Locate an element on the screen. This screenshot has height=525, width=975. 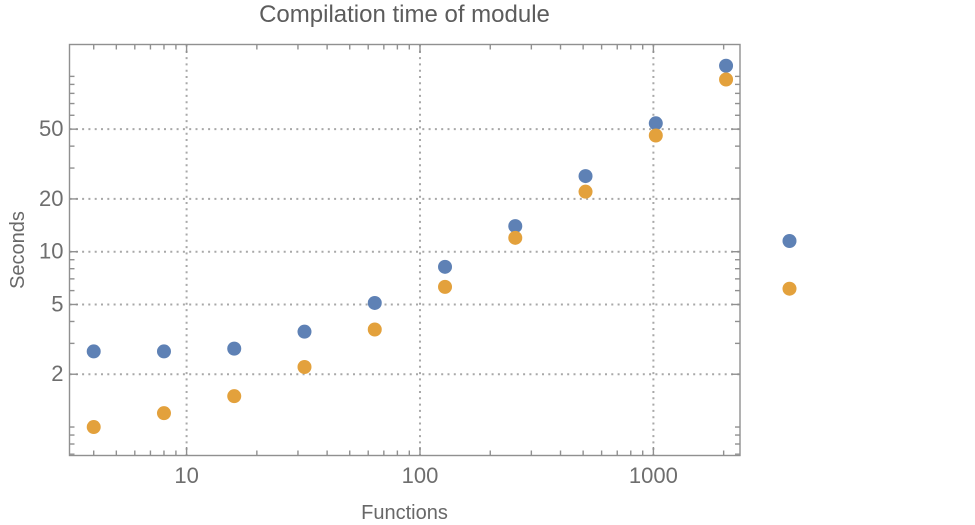
y-tick-label-20: 20 is located at coordinates (51, 198).